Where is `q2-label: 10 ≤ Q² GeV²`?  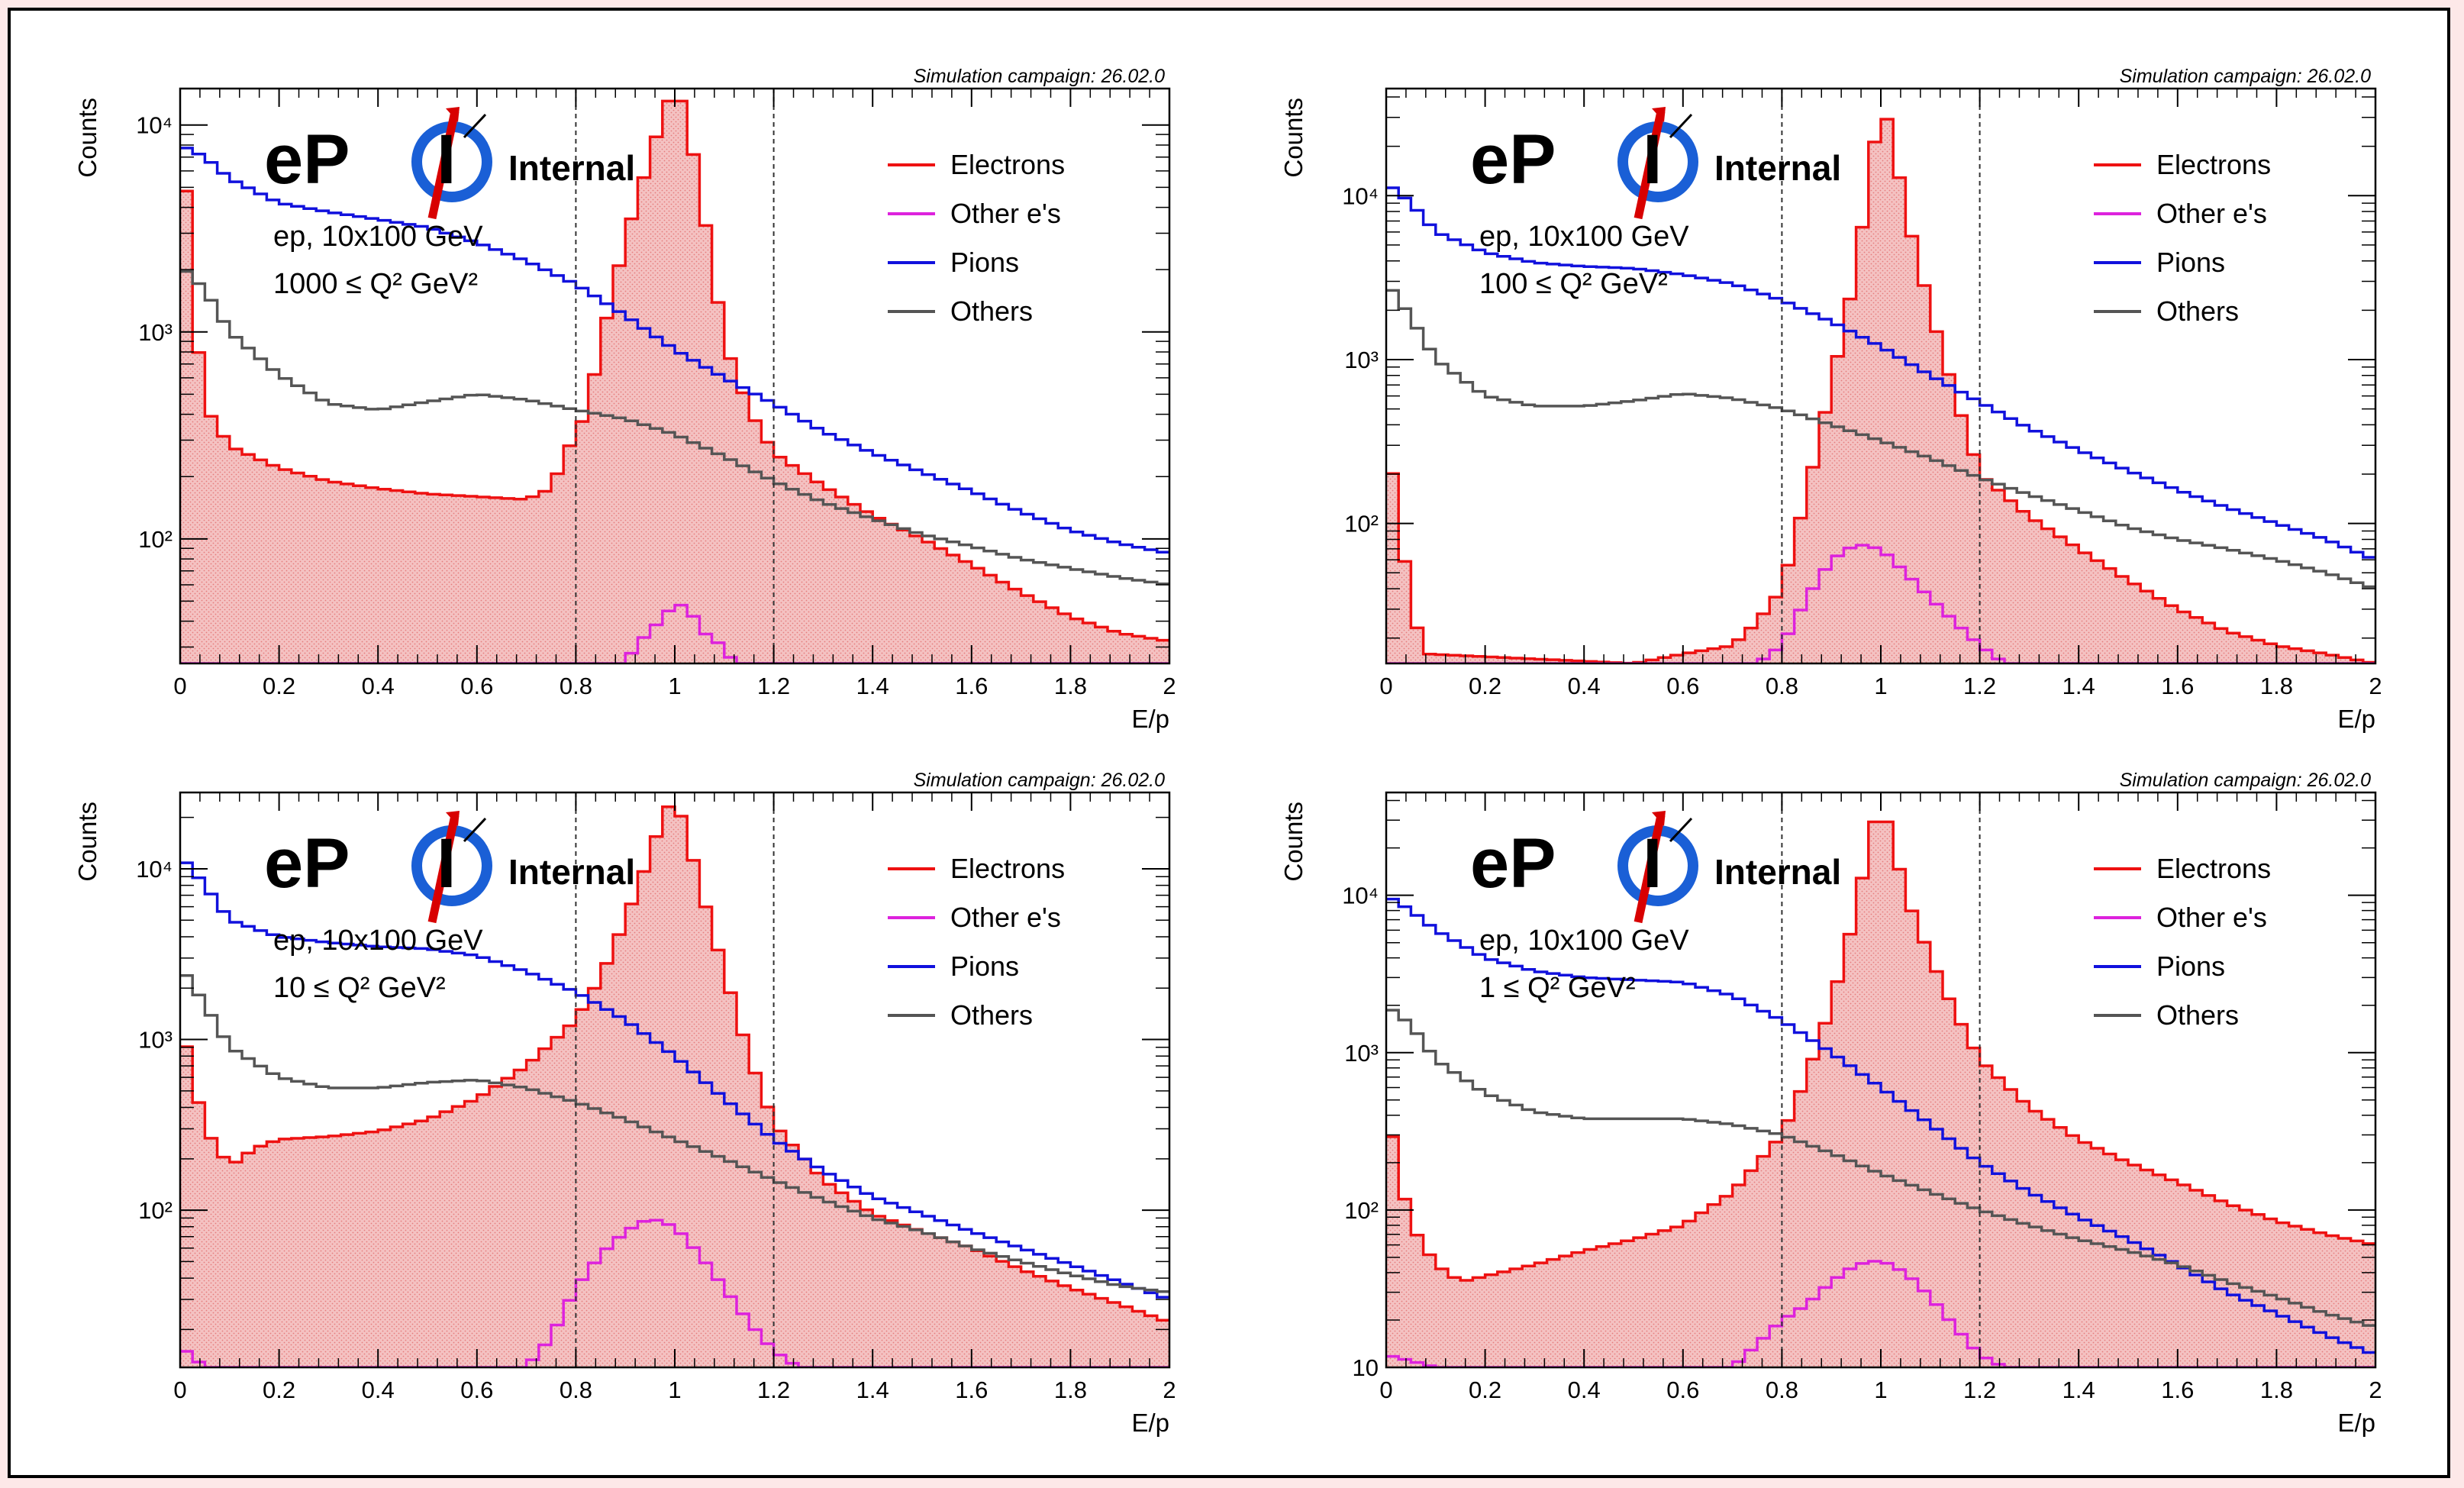 q2-label: 10 ≤ Q² GeV² is located at coordinates (360, 988).